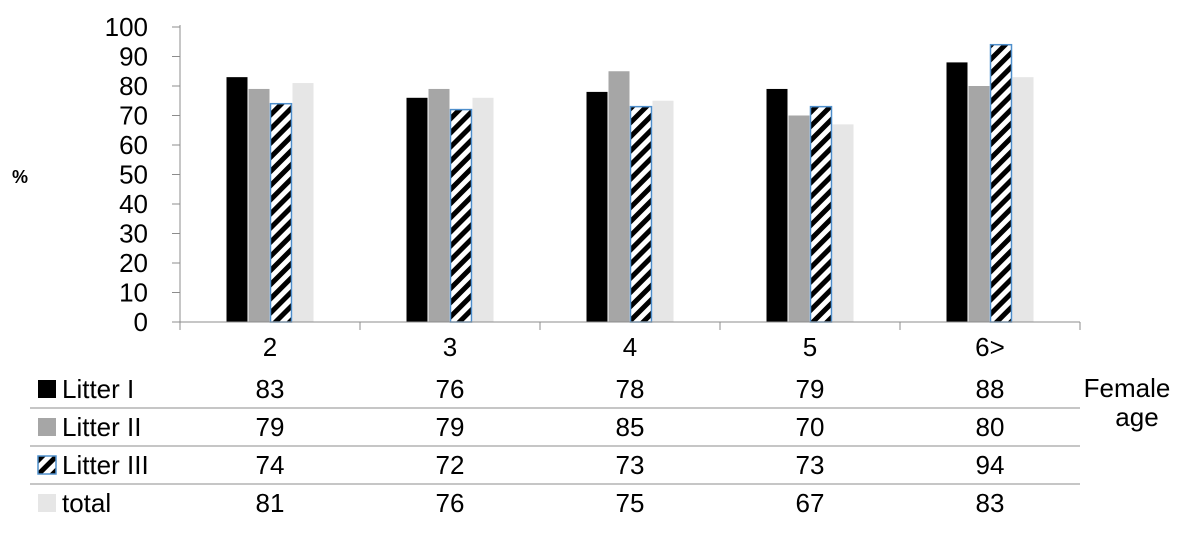 This screenshot has width=1184, height=536. Describe the element at coordinates (133, 145) in the screenshot. I see `y-tick-label: 60` at that location.